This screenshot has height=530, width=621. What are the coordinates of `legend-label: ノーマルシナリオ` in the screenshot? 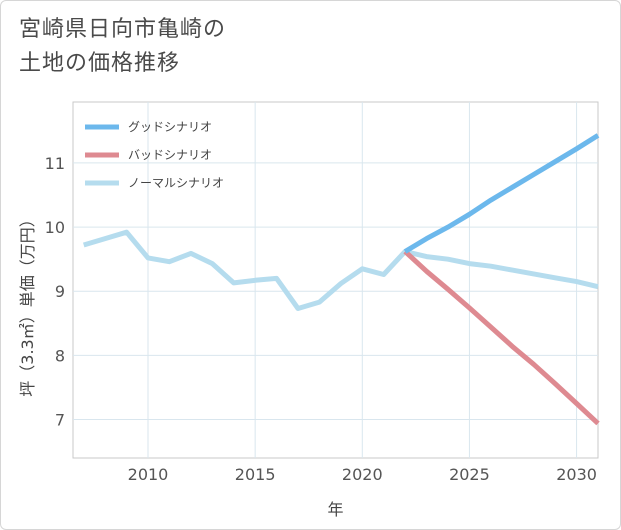 It's located at (176, 183).